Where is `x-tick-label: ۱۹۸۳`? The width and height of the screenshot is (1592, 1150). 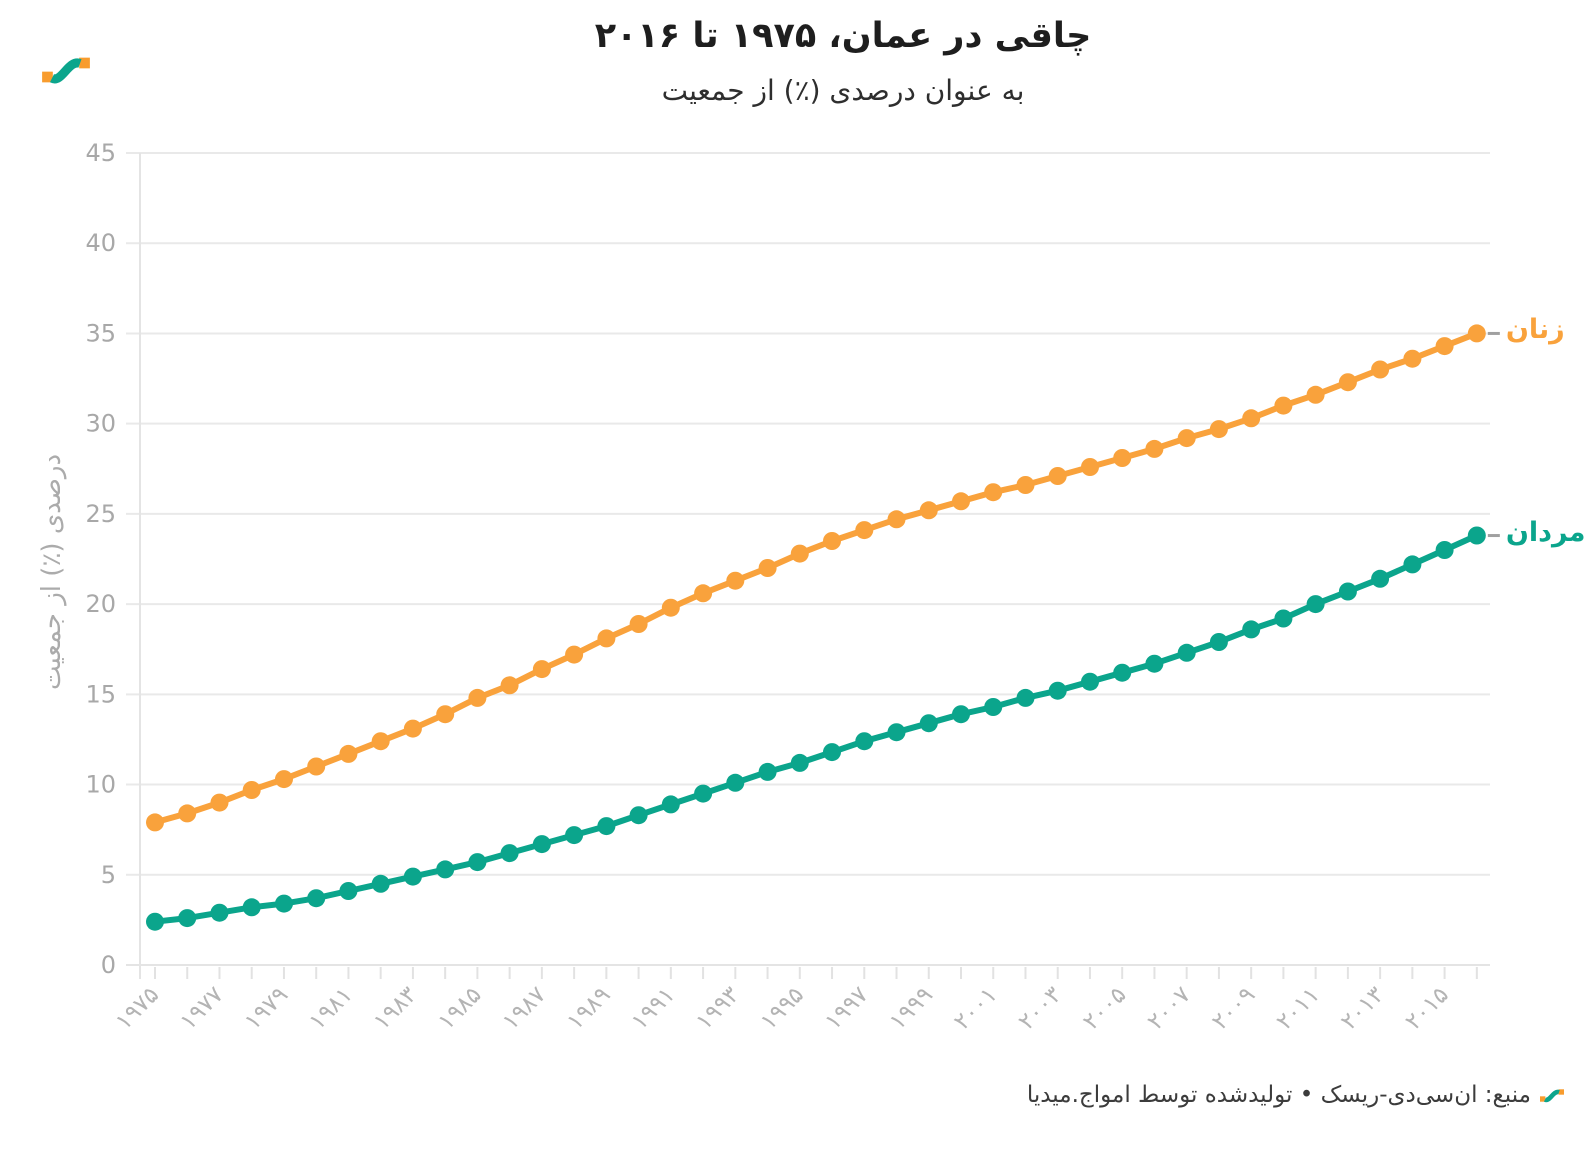 x-tick-label: ۱۹۸۳ is located at coordinates (395, 1008).